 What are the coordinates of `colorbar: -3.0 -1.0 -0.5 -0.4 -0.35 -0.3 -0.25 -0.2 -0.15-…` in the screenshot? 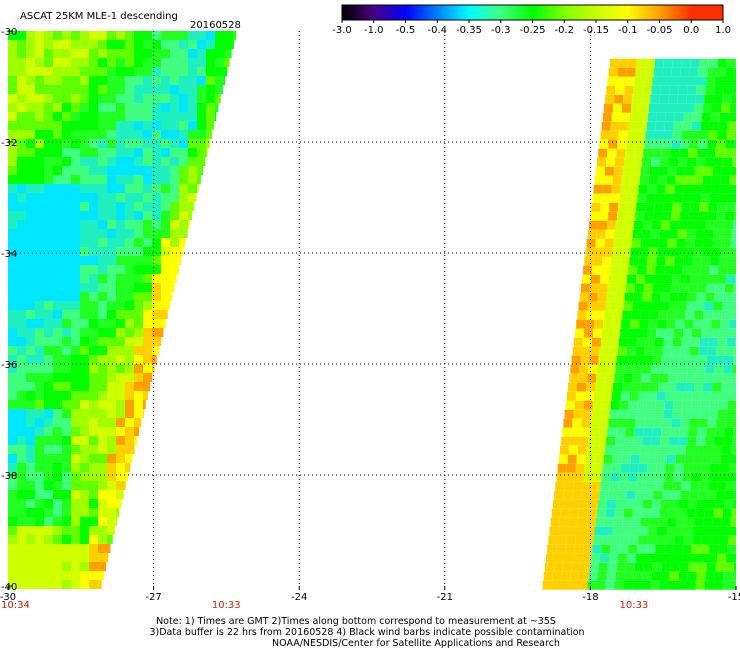 It's located at (531, 20).